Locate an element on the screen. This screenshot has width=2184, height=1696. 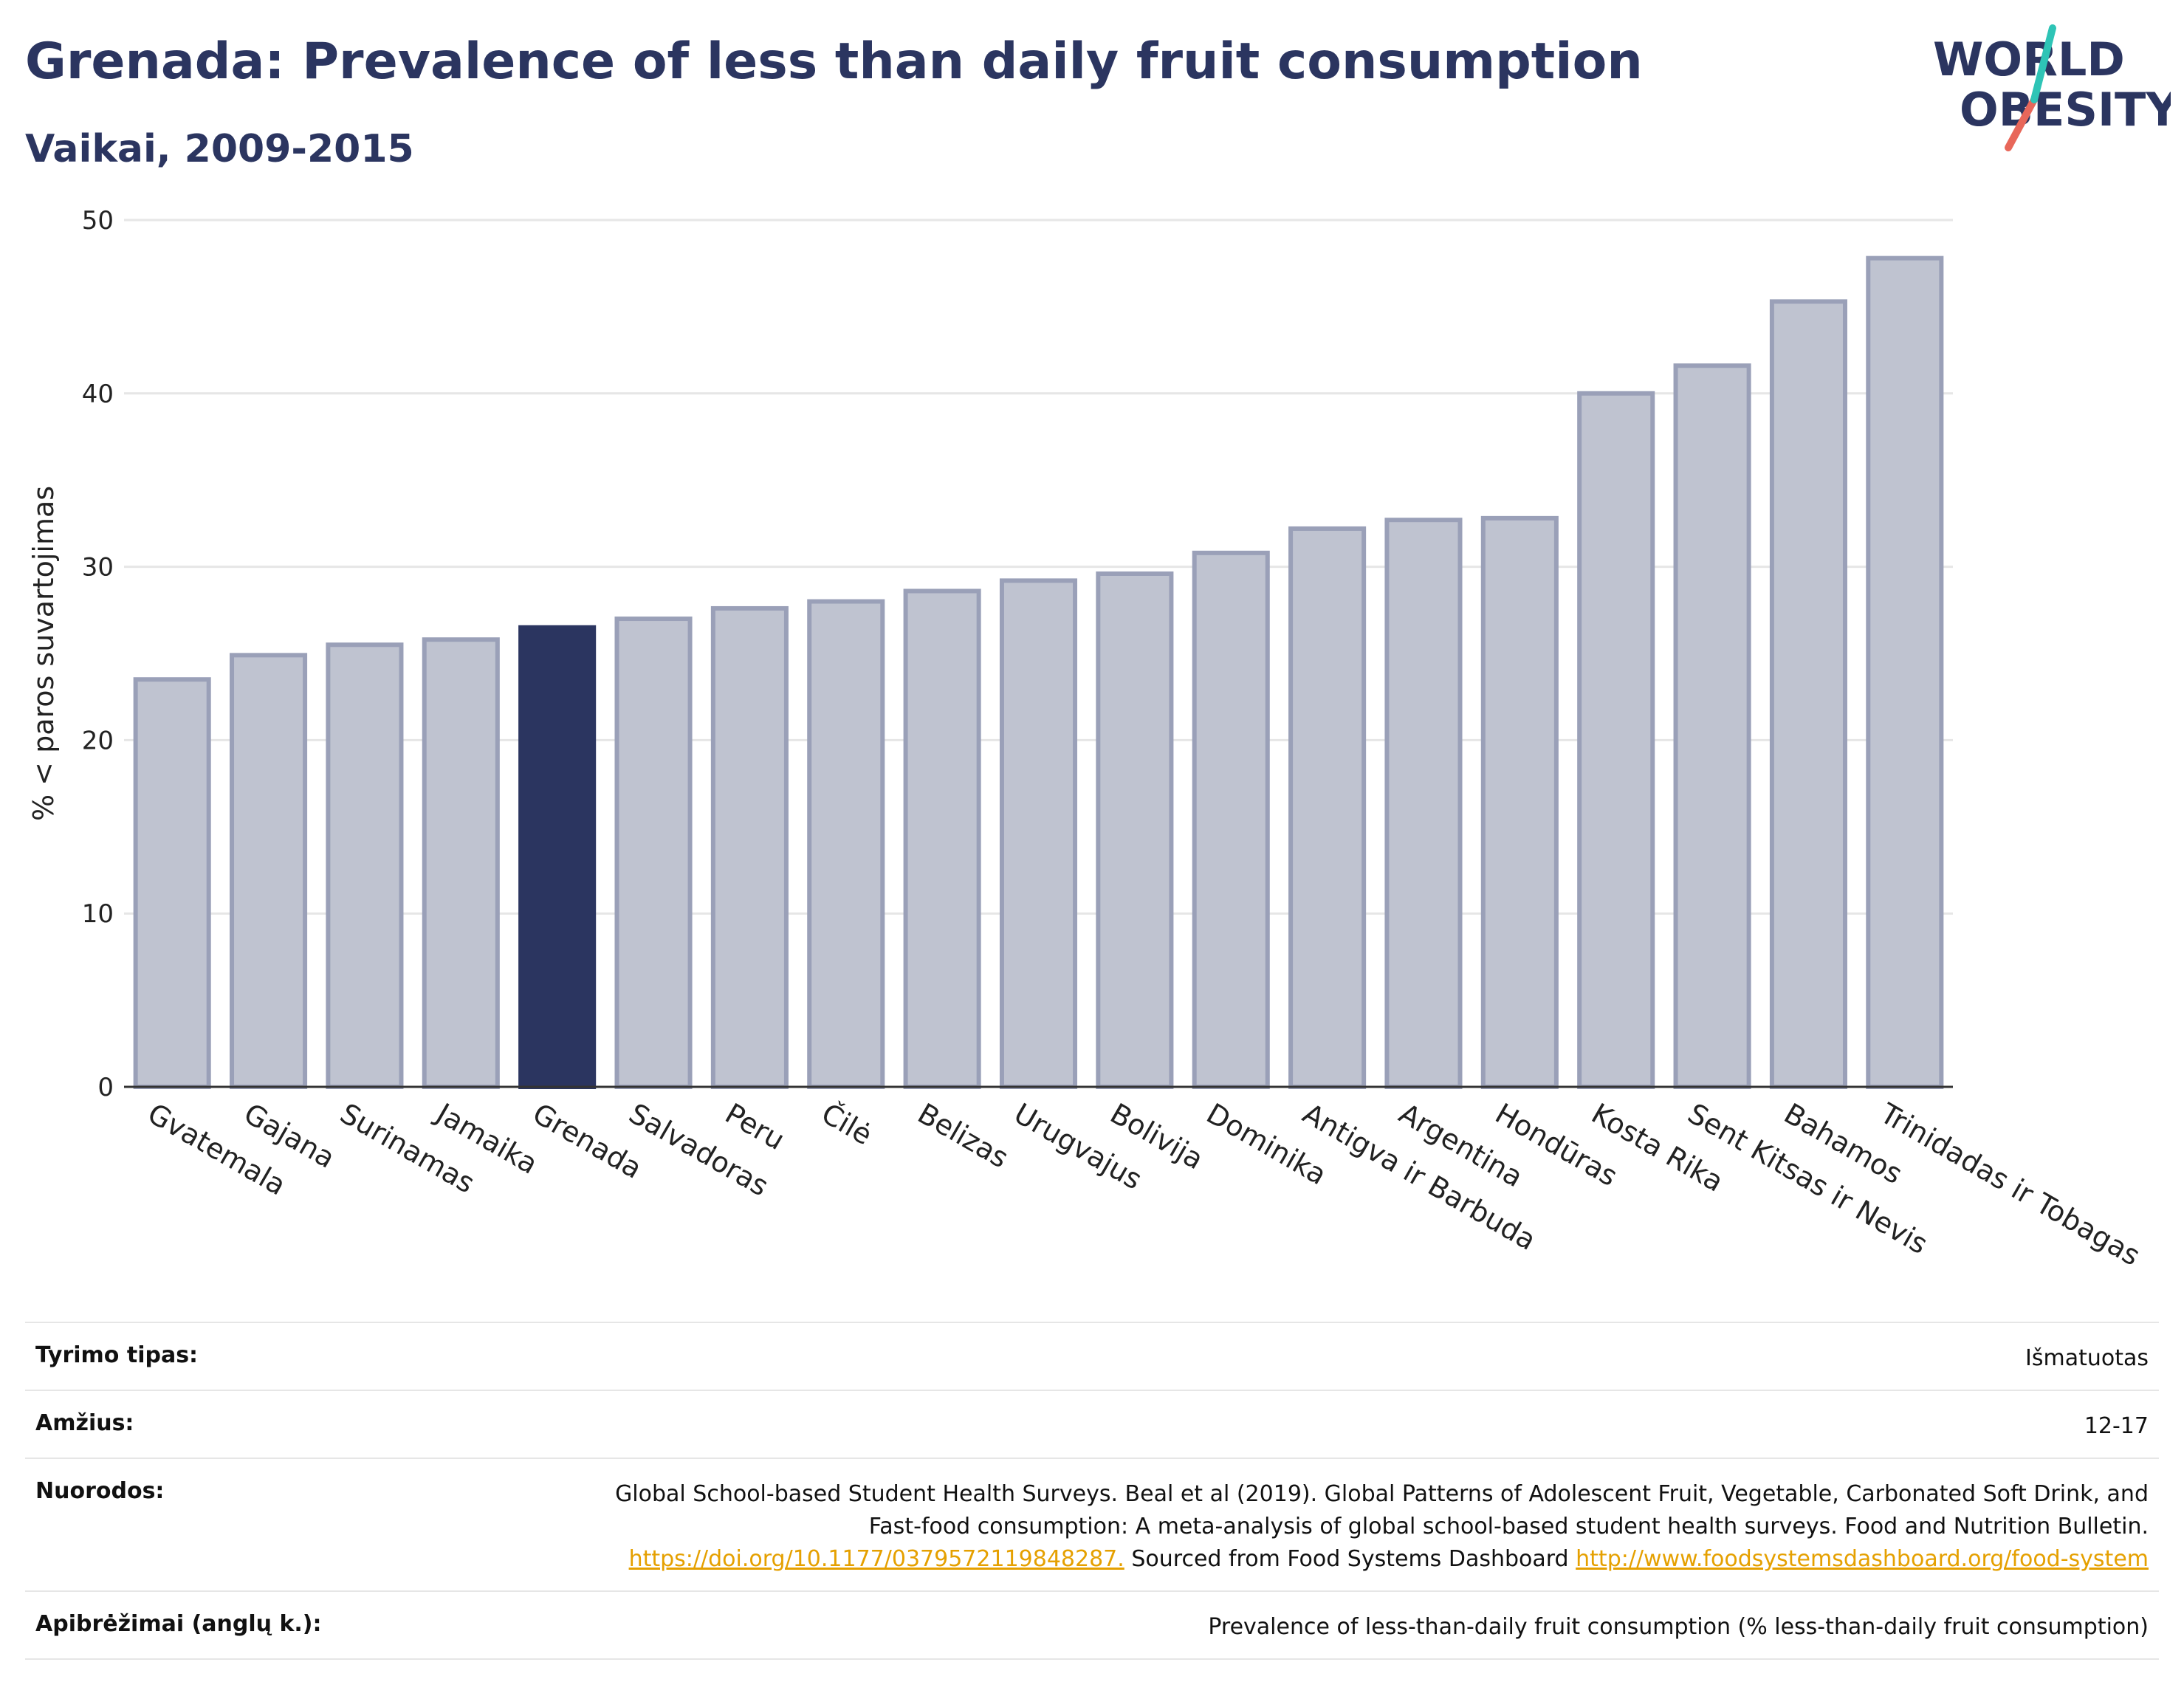
y-tick-label: 10 is located at coordinates (98, 914).